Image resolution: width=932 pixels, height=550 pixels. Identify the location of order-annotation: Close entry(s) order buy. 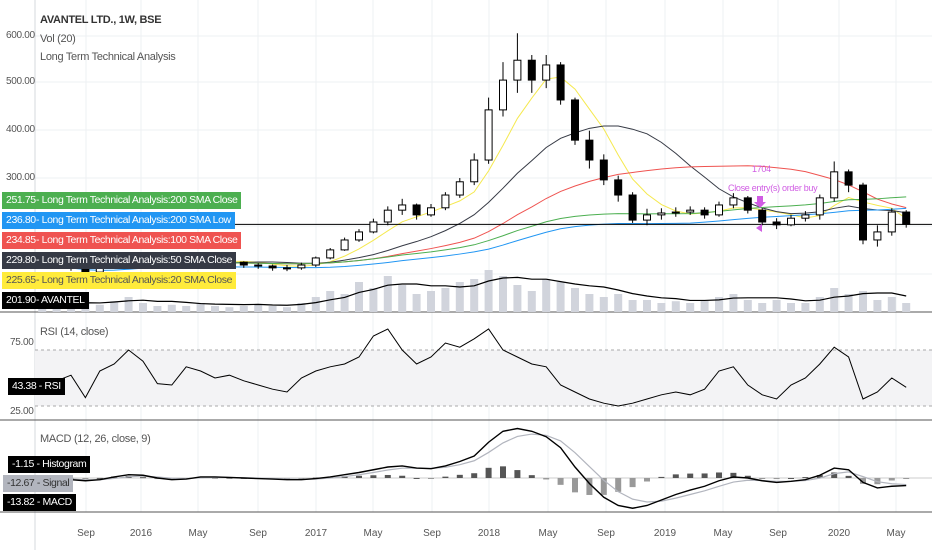
(773, 188).